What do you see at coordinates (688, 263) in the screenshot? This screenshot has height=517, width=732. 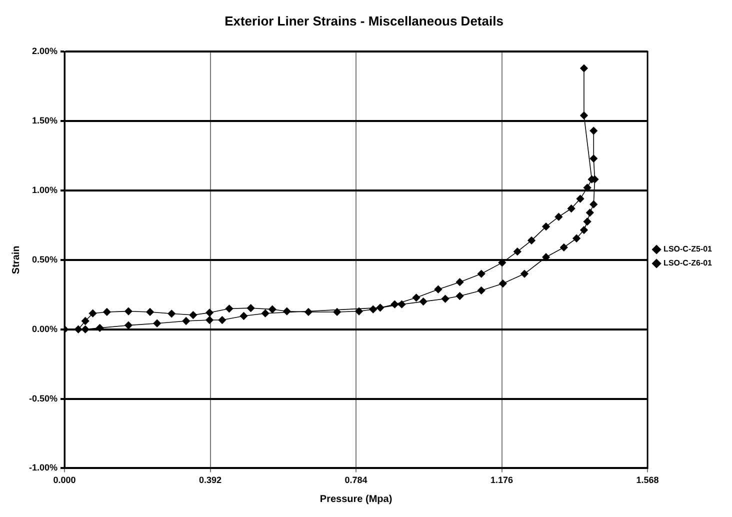 I see `legend-label: LSO-C-Z6-01` at bounding box center [688, 263].